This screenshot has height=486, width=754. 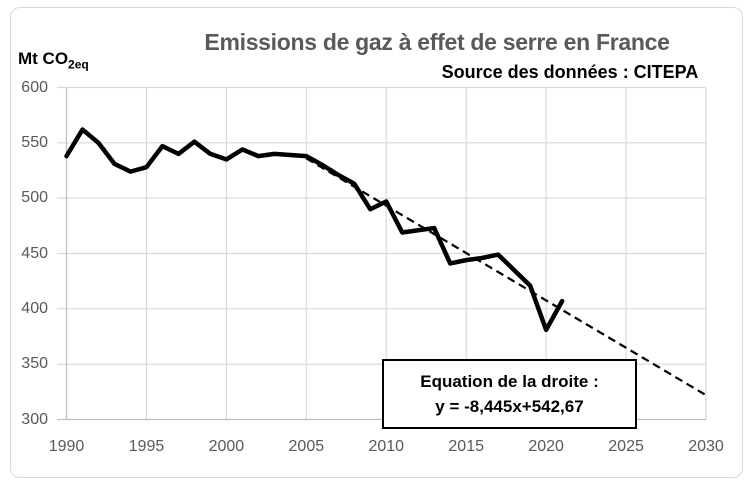 What do you see at coordinates (306, 446) in the screenshot?
I see `x-tick-label-2005: 2005` at bounding box center [306, 446].